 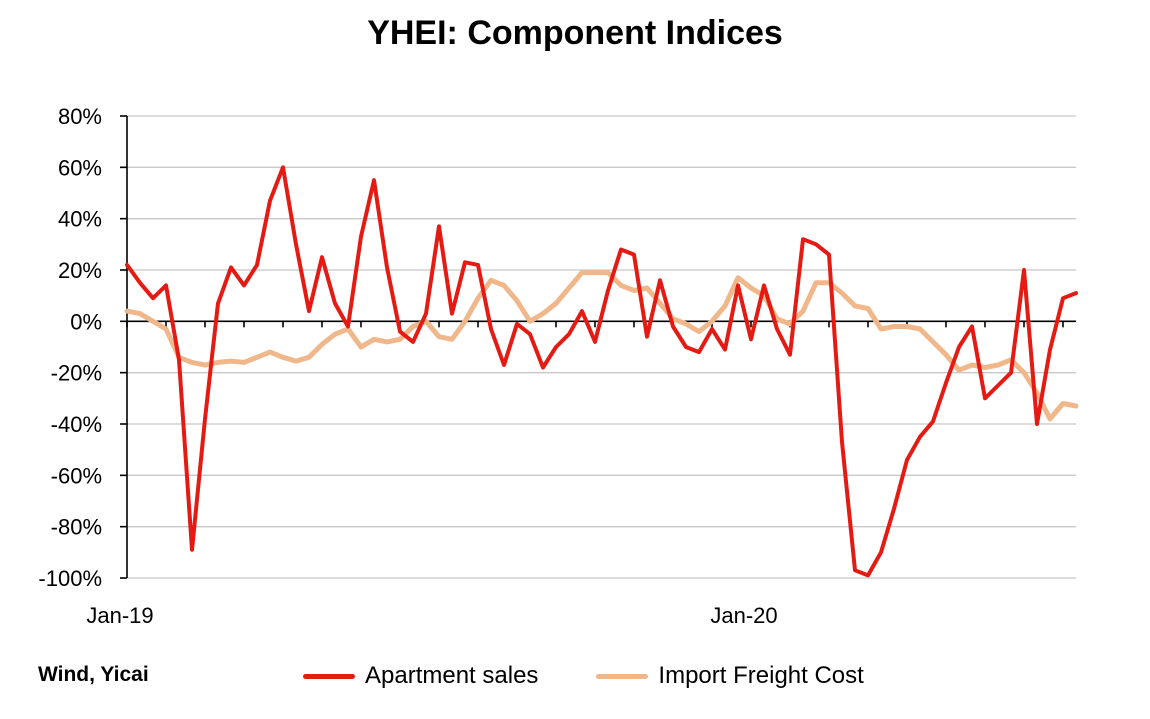 I want to click on chart-title: YHEI: Component Indices, so click(x=575, y=33).